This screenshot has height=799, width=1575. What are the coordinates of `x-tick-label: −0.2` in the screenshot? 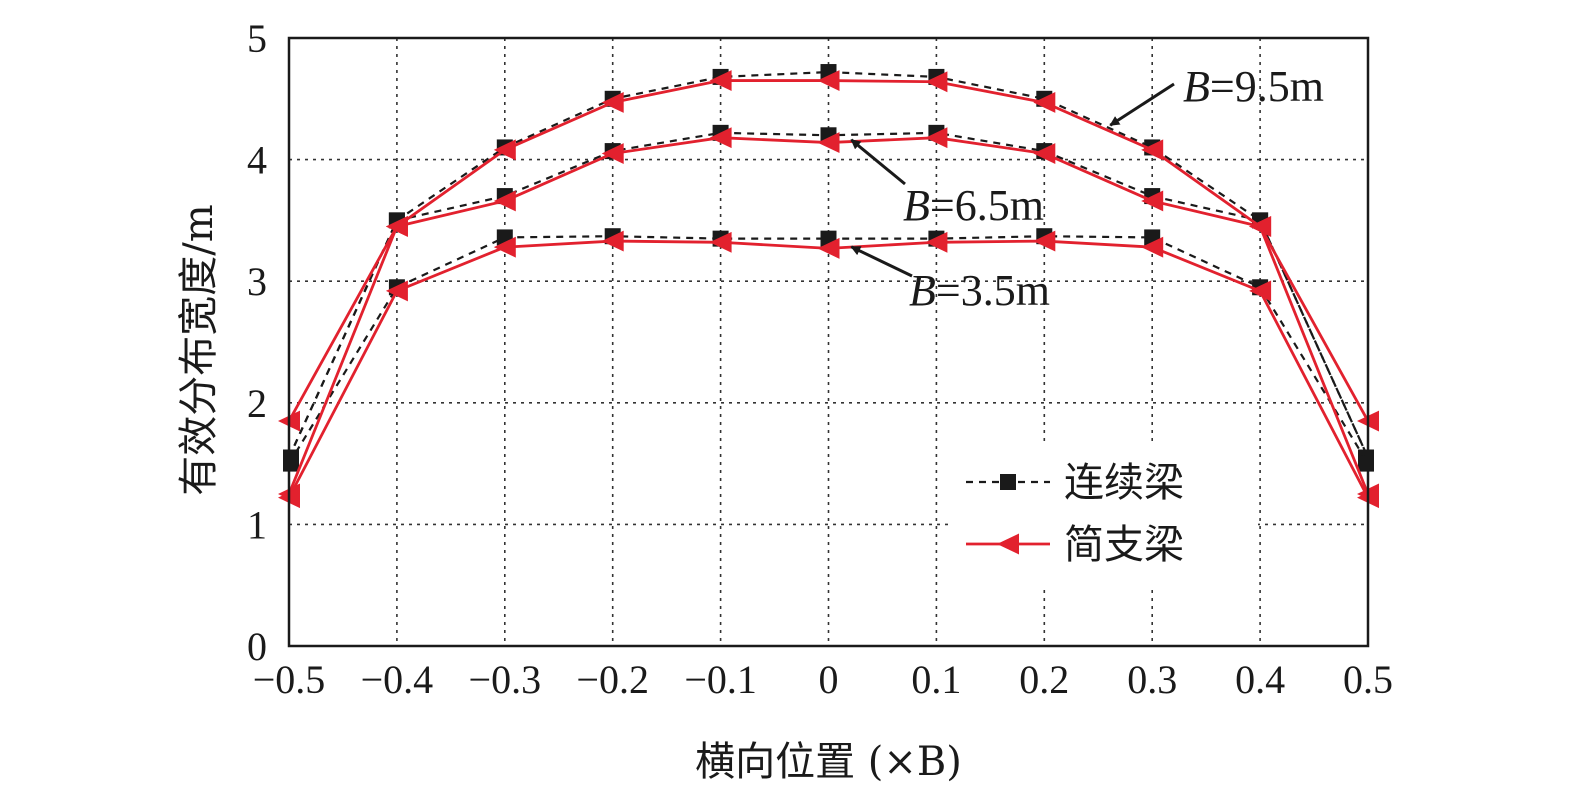 It's located at (612, 679).